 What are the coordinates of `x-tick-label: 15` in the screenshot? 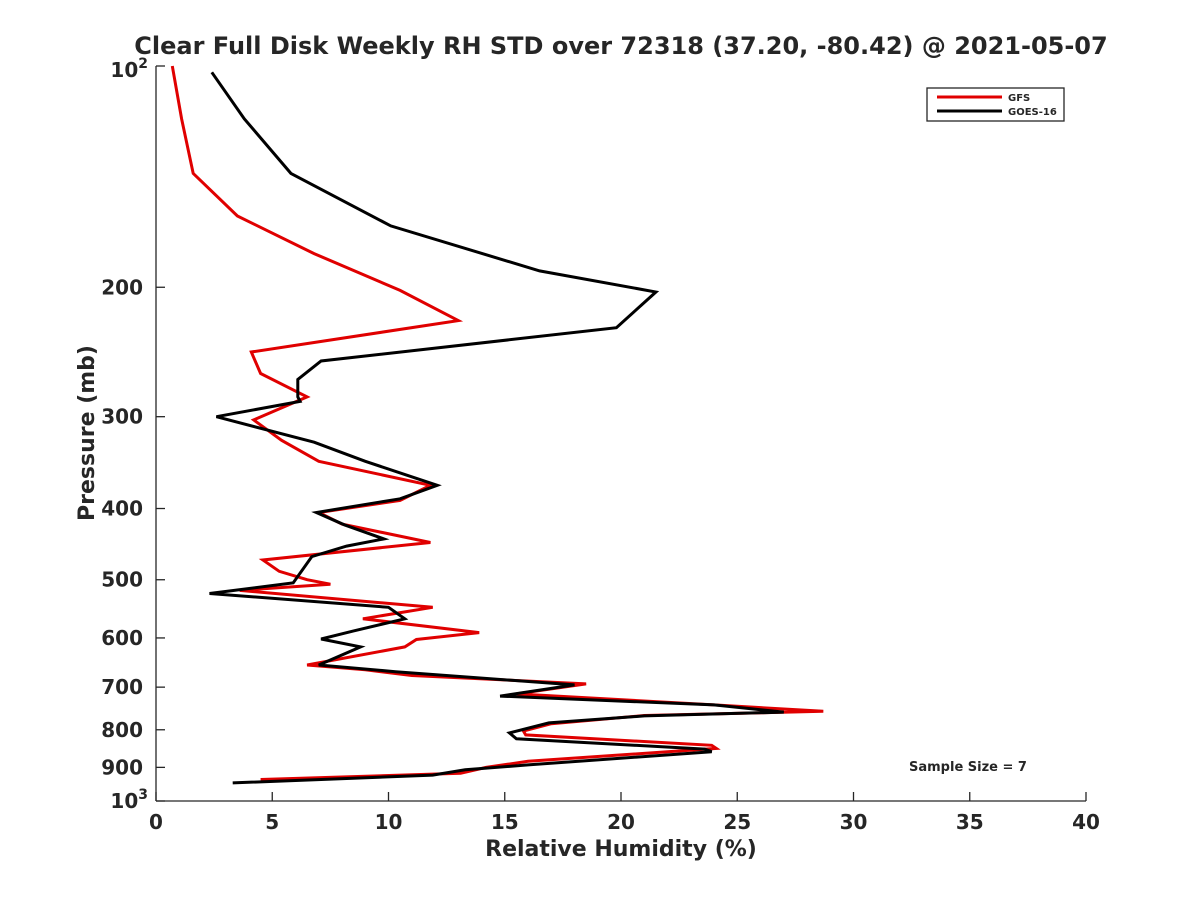 It's located at (505, 822).